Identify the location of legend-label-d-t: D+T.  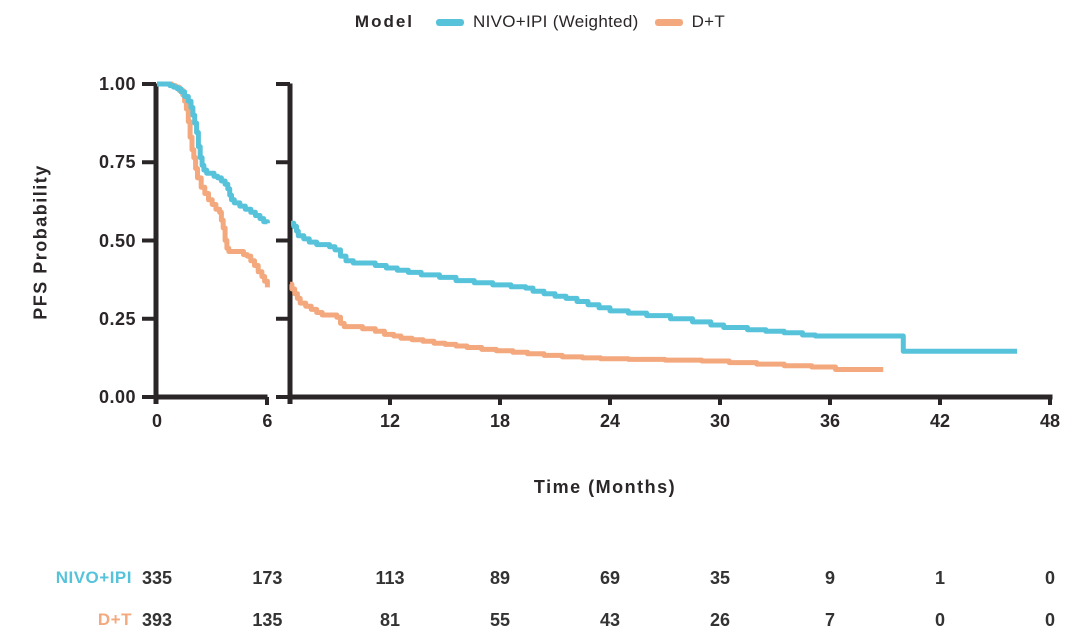
(708, 21).